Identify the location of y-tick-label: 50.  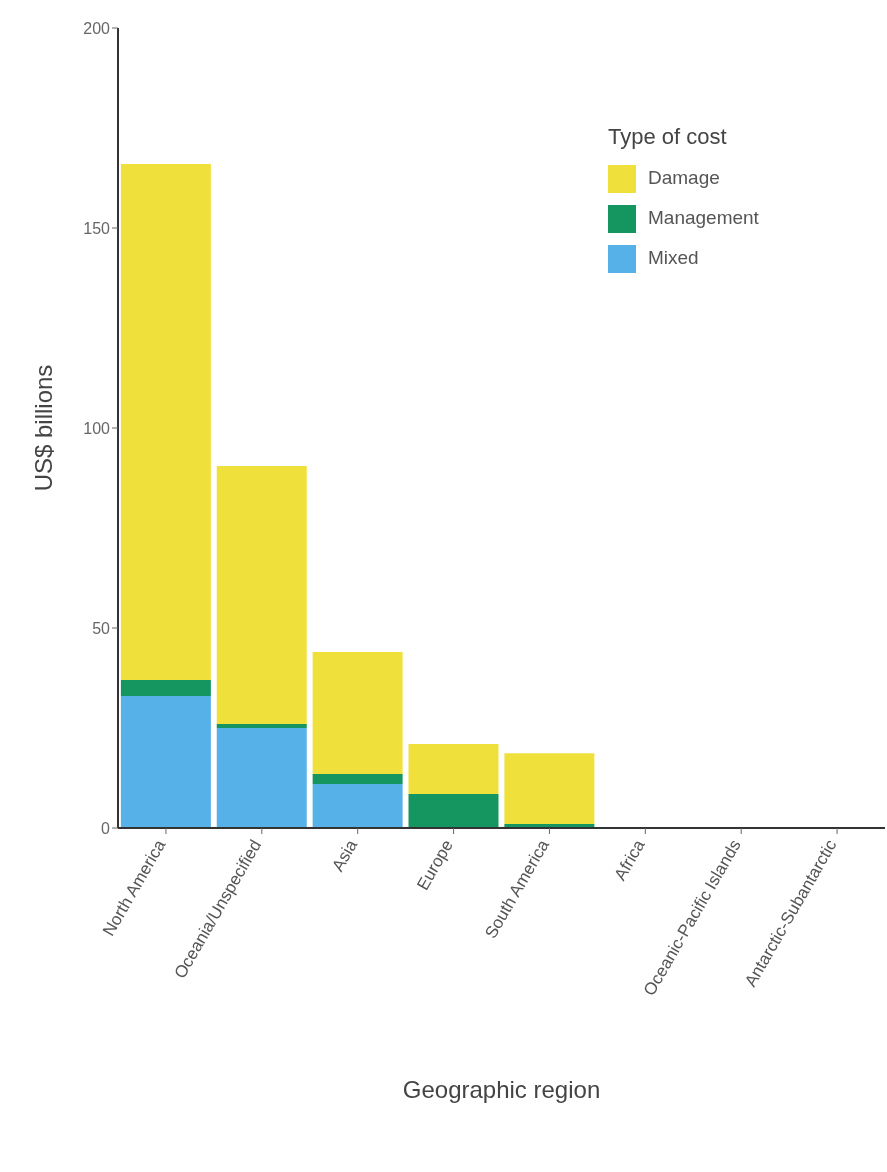
(101, 628).